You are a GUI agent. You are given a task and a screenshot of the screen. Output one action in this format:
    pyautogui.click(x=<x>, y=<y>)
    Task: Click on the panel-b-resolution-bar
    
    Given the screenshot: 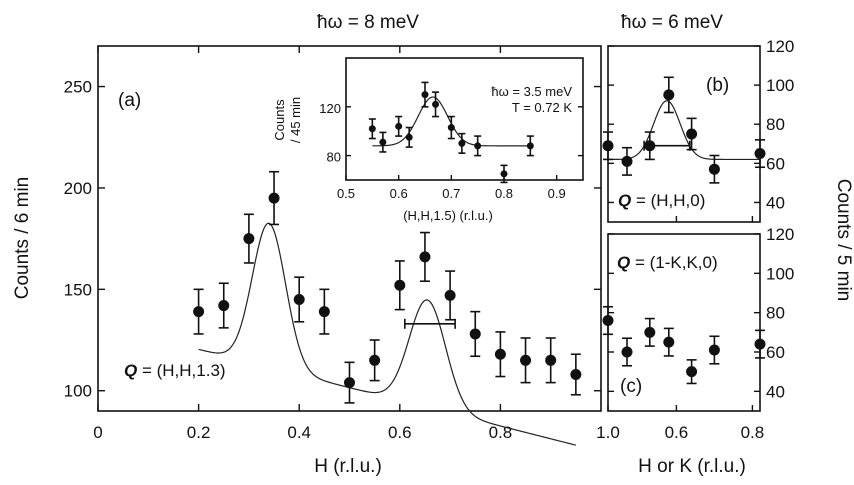 What is the action you would take?
    pyautogui.click(x=667, y=145)
    